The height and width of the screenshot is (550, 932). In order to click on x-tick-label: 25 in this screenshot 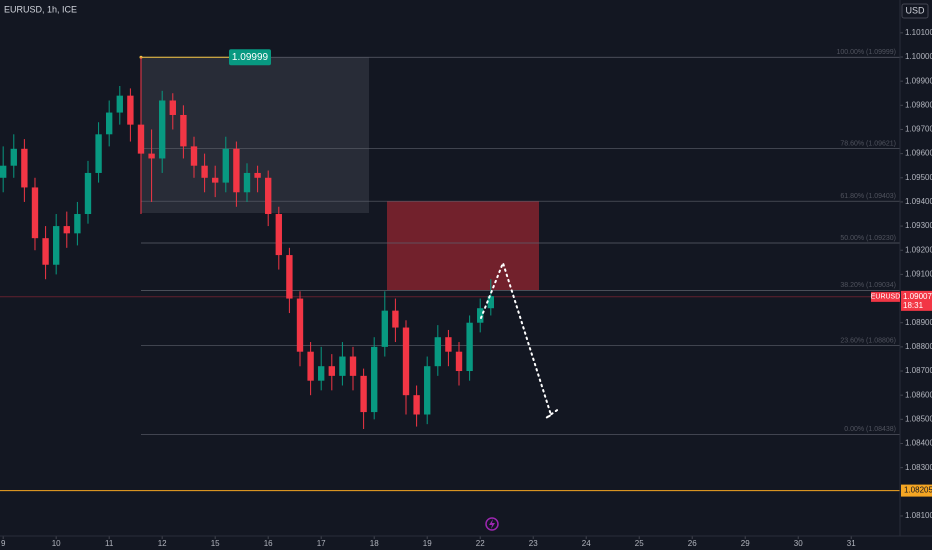, I will do `click(639, 543)`.